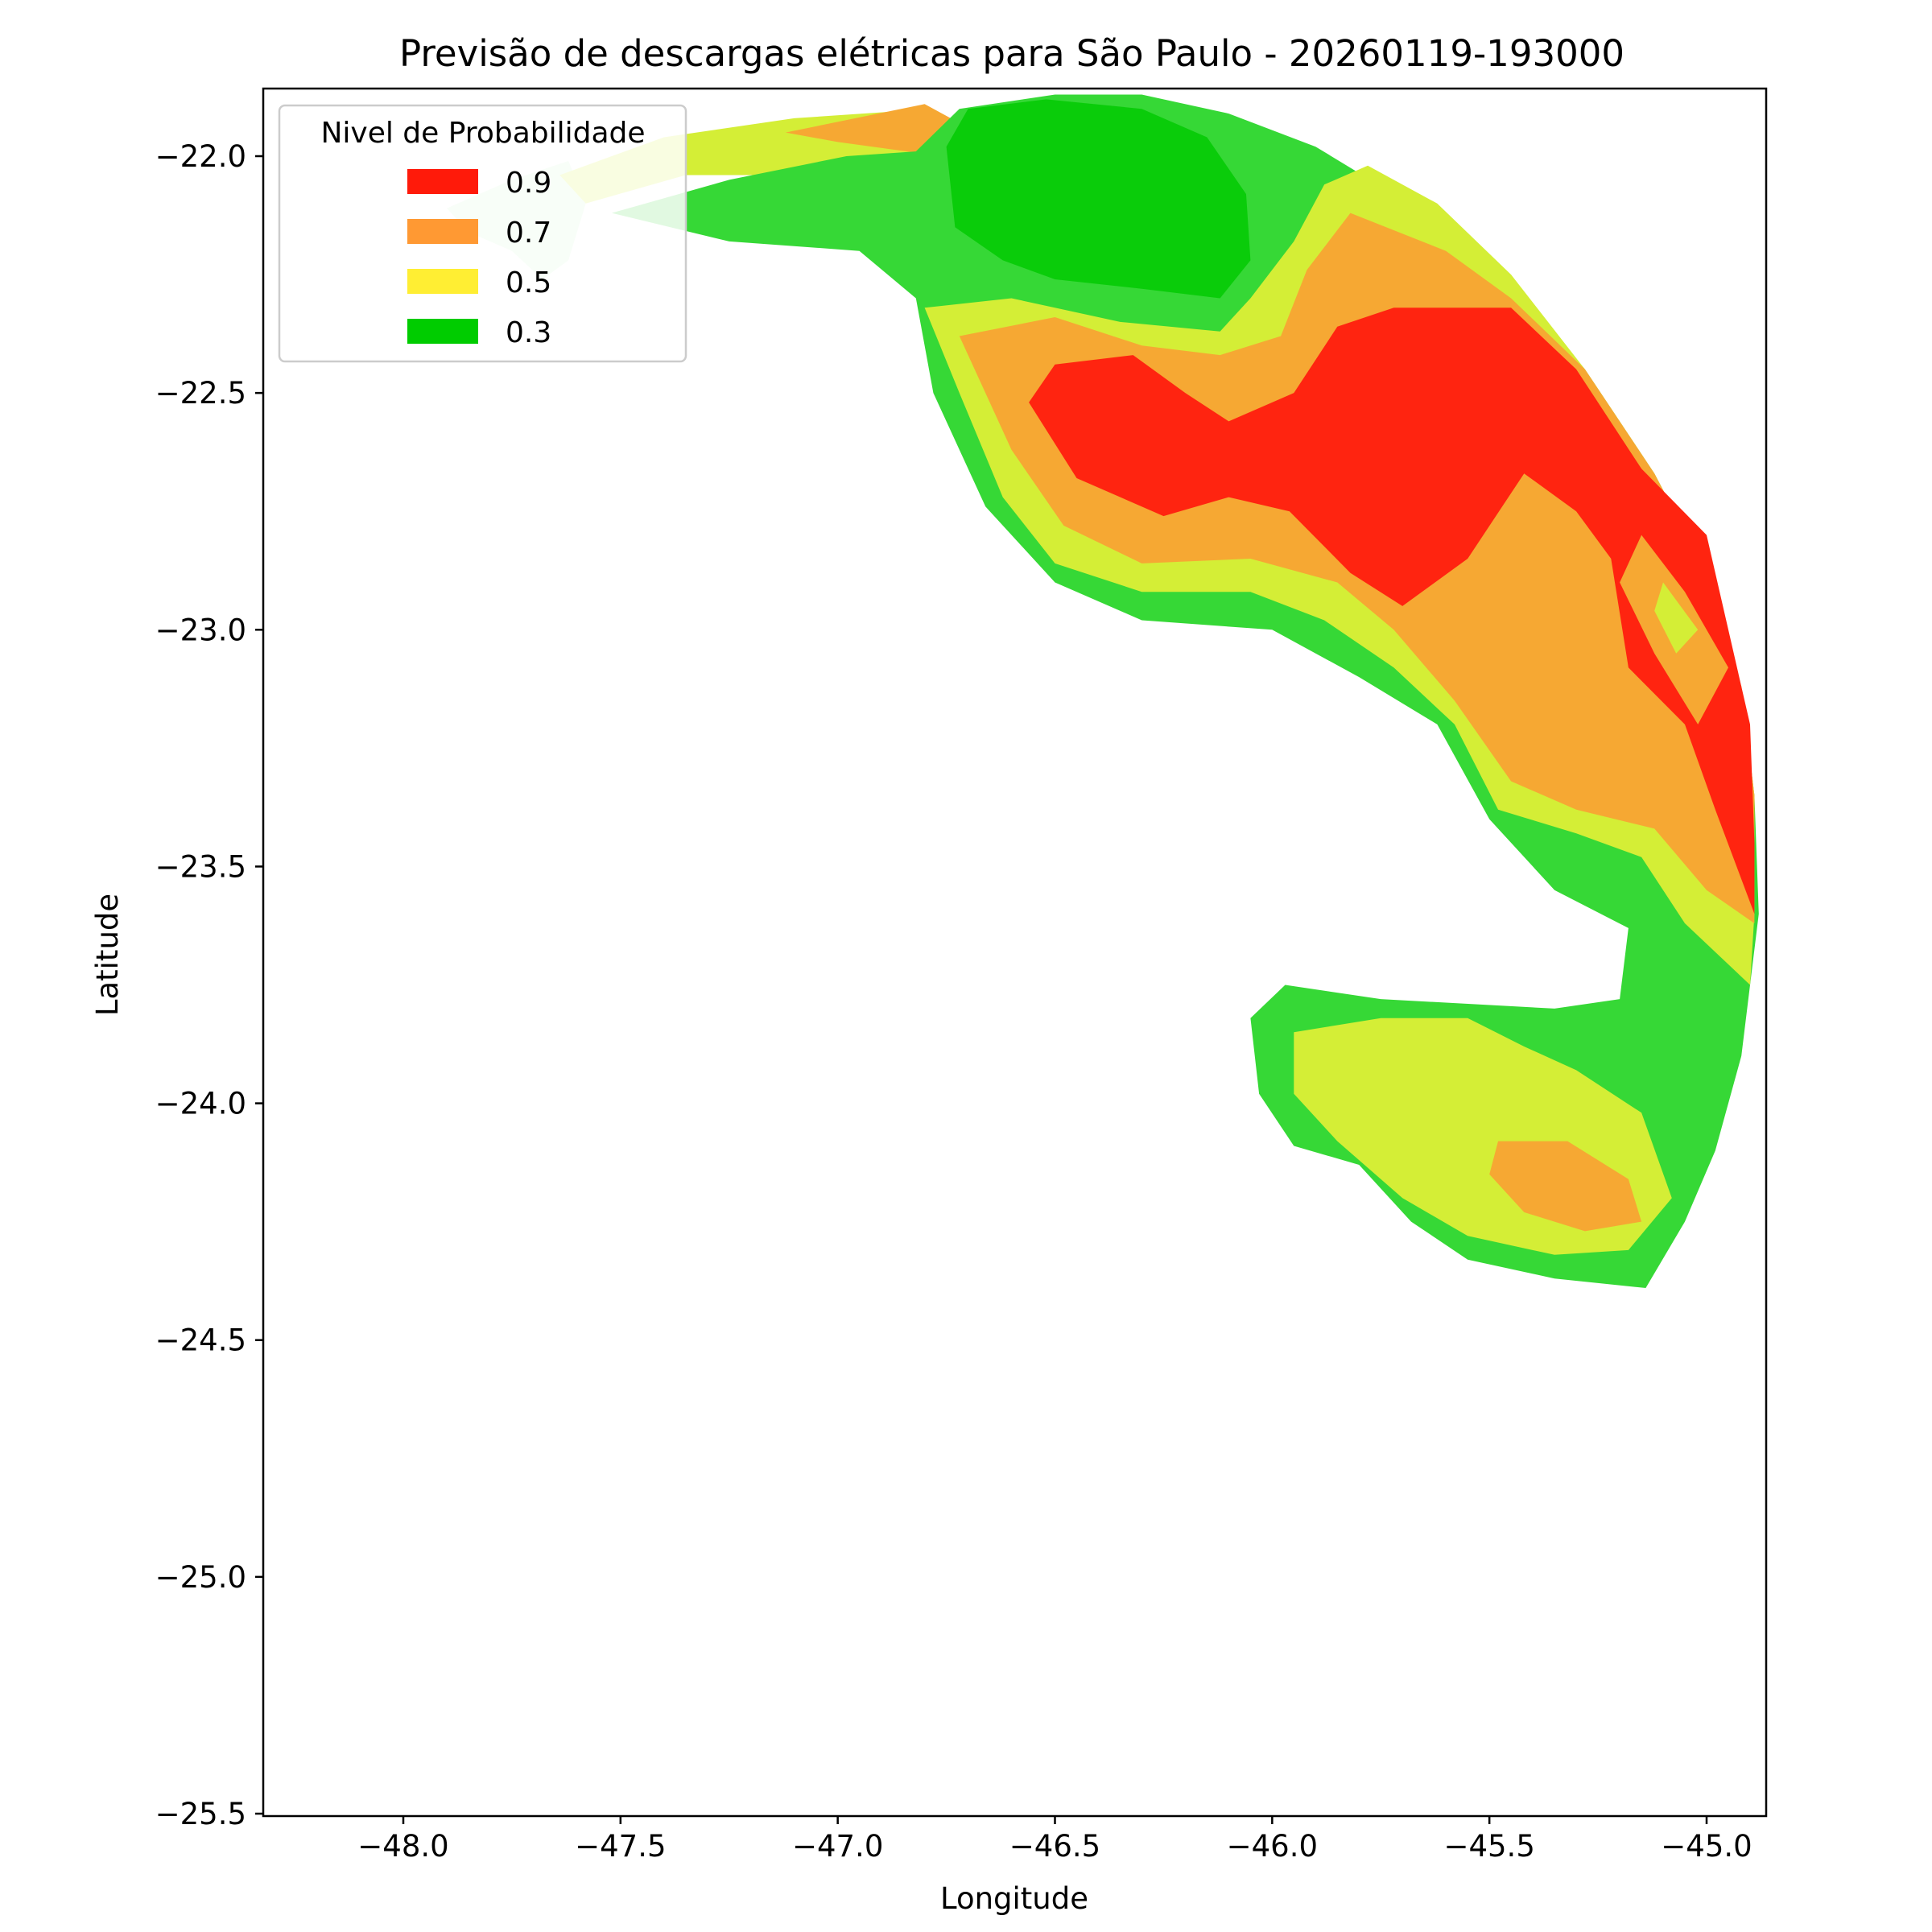 The height and width of the screenshot is (1932, 1932). I want to click on x-axis-label: Longitude, so click(1014, 1898).